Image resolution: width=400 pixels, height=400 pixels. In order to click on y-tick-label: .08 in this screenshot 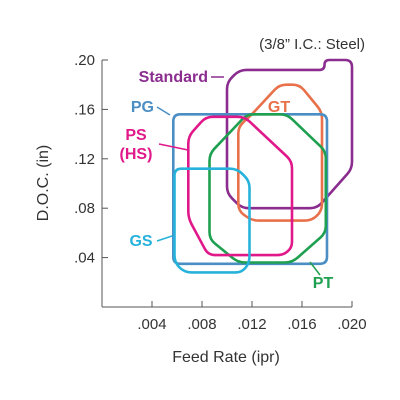, I will do `click(84, 208)`.